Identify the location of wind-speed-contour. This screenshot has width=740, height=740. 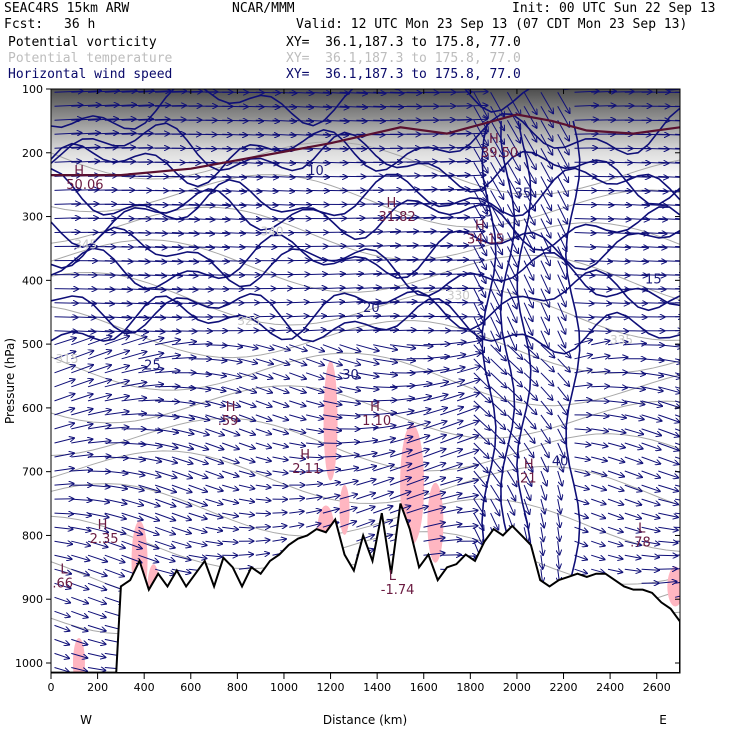
(365, 266).